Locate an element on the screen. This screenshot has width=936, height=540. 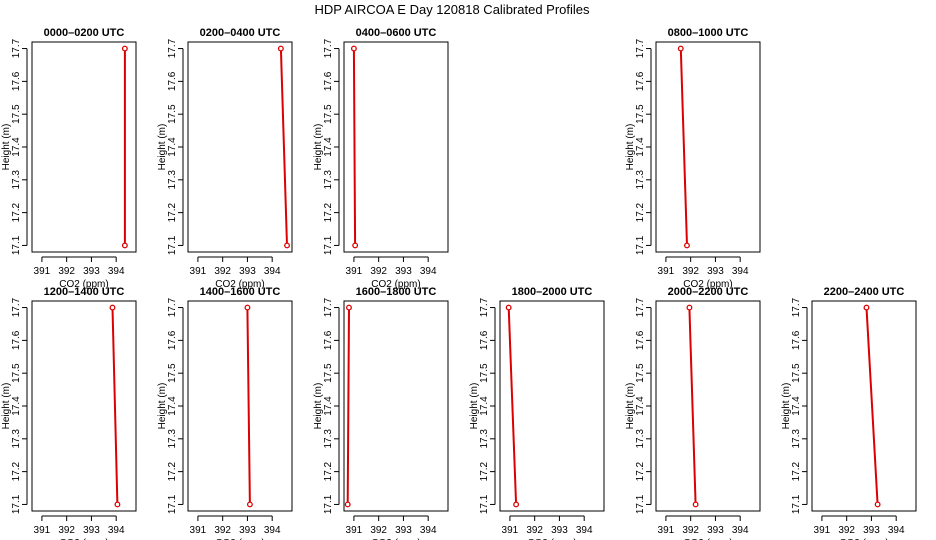
panel-title: 1800–2000 UTC is located at coordinates (552, 292).